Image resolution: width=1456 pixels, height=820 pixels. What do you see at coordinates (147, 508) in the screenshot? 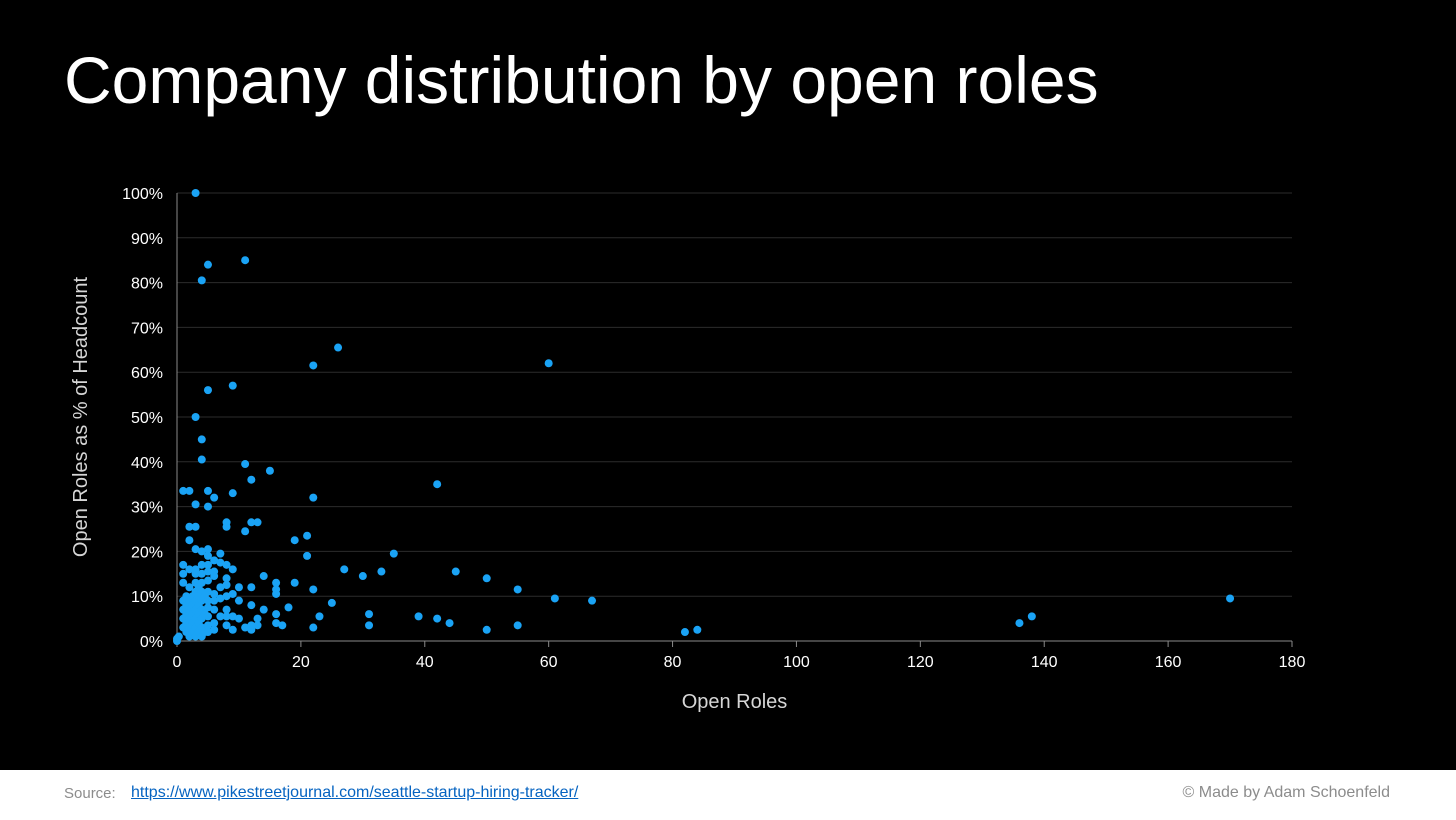
I see `y-tick-label: 30%` at bounding box center [147, 508].